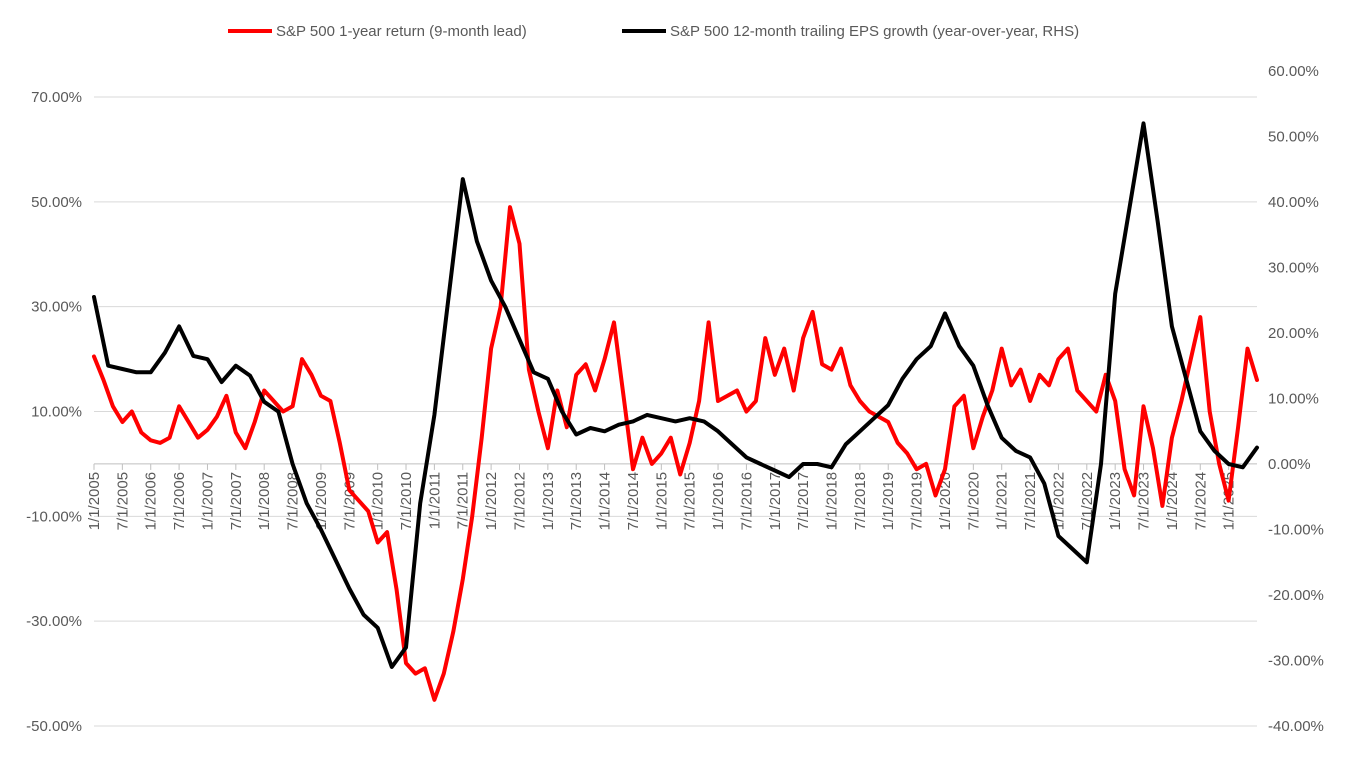 This screenshot has width=1352, height=757. I want to click on x-tick-label: 7/1/2008, so click(293, 501).